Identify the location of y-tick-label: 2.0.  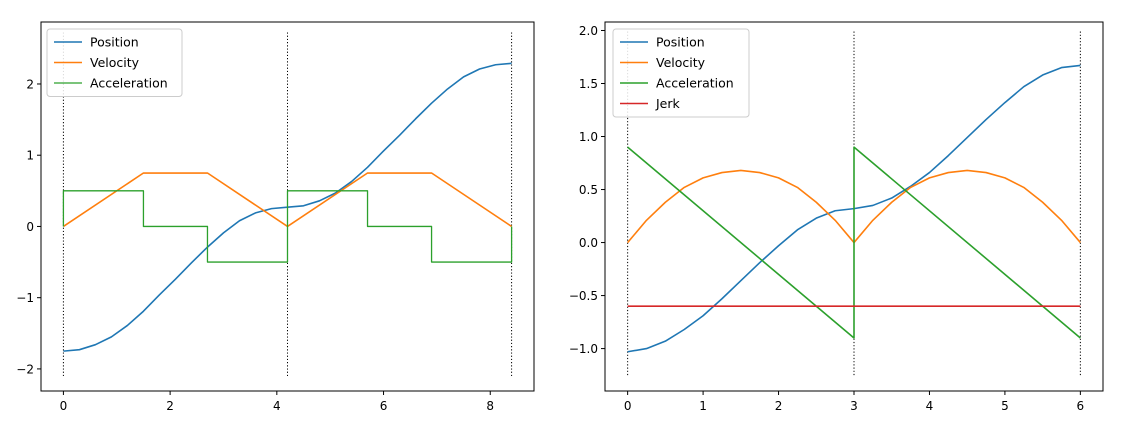
(588, 31).